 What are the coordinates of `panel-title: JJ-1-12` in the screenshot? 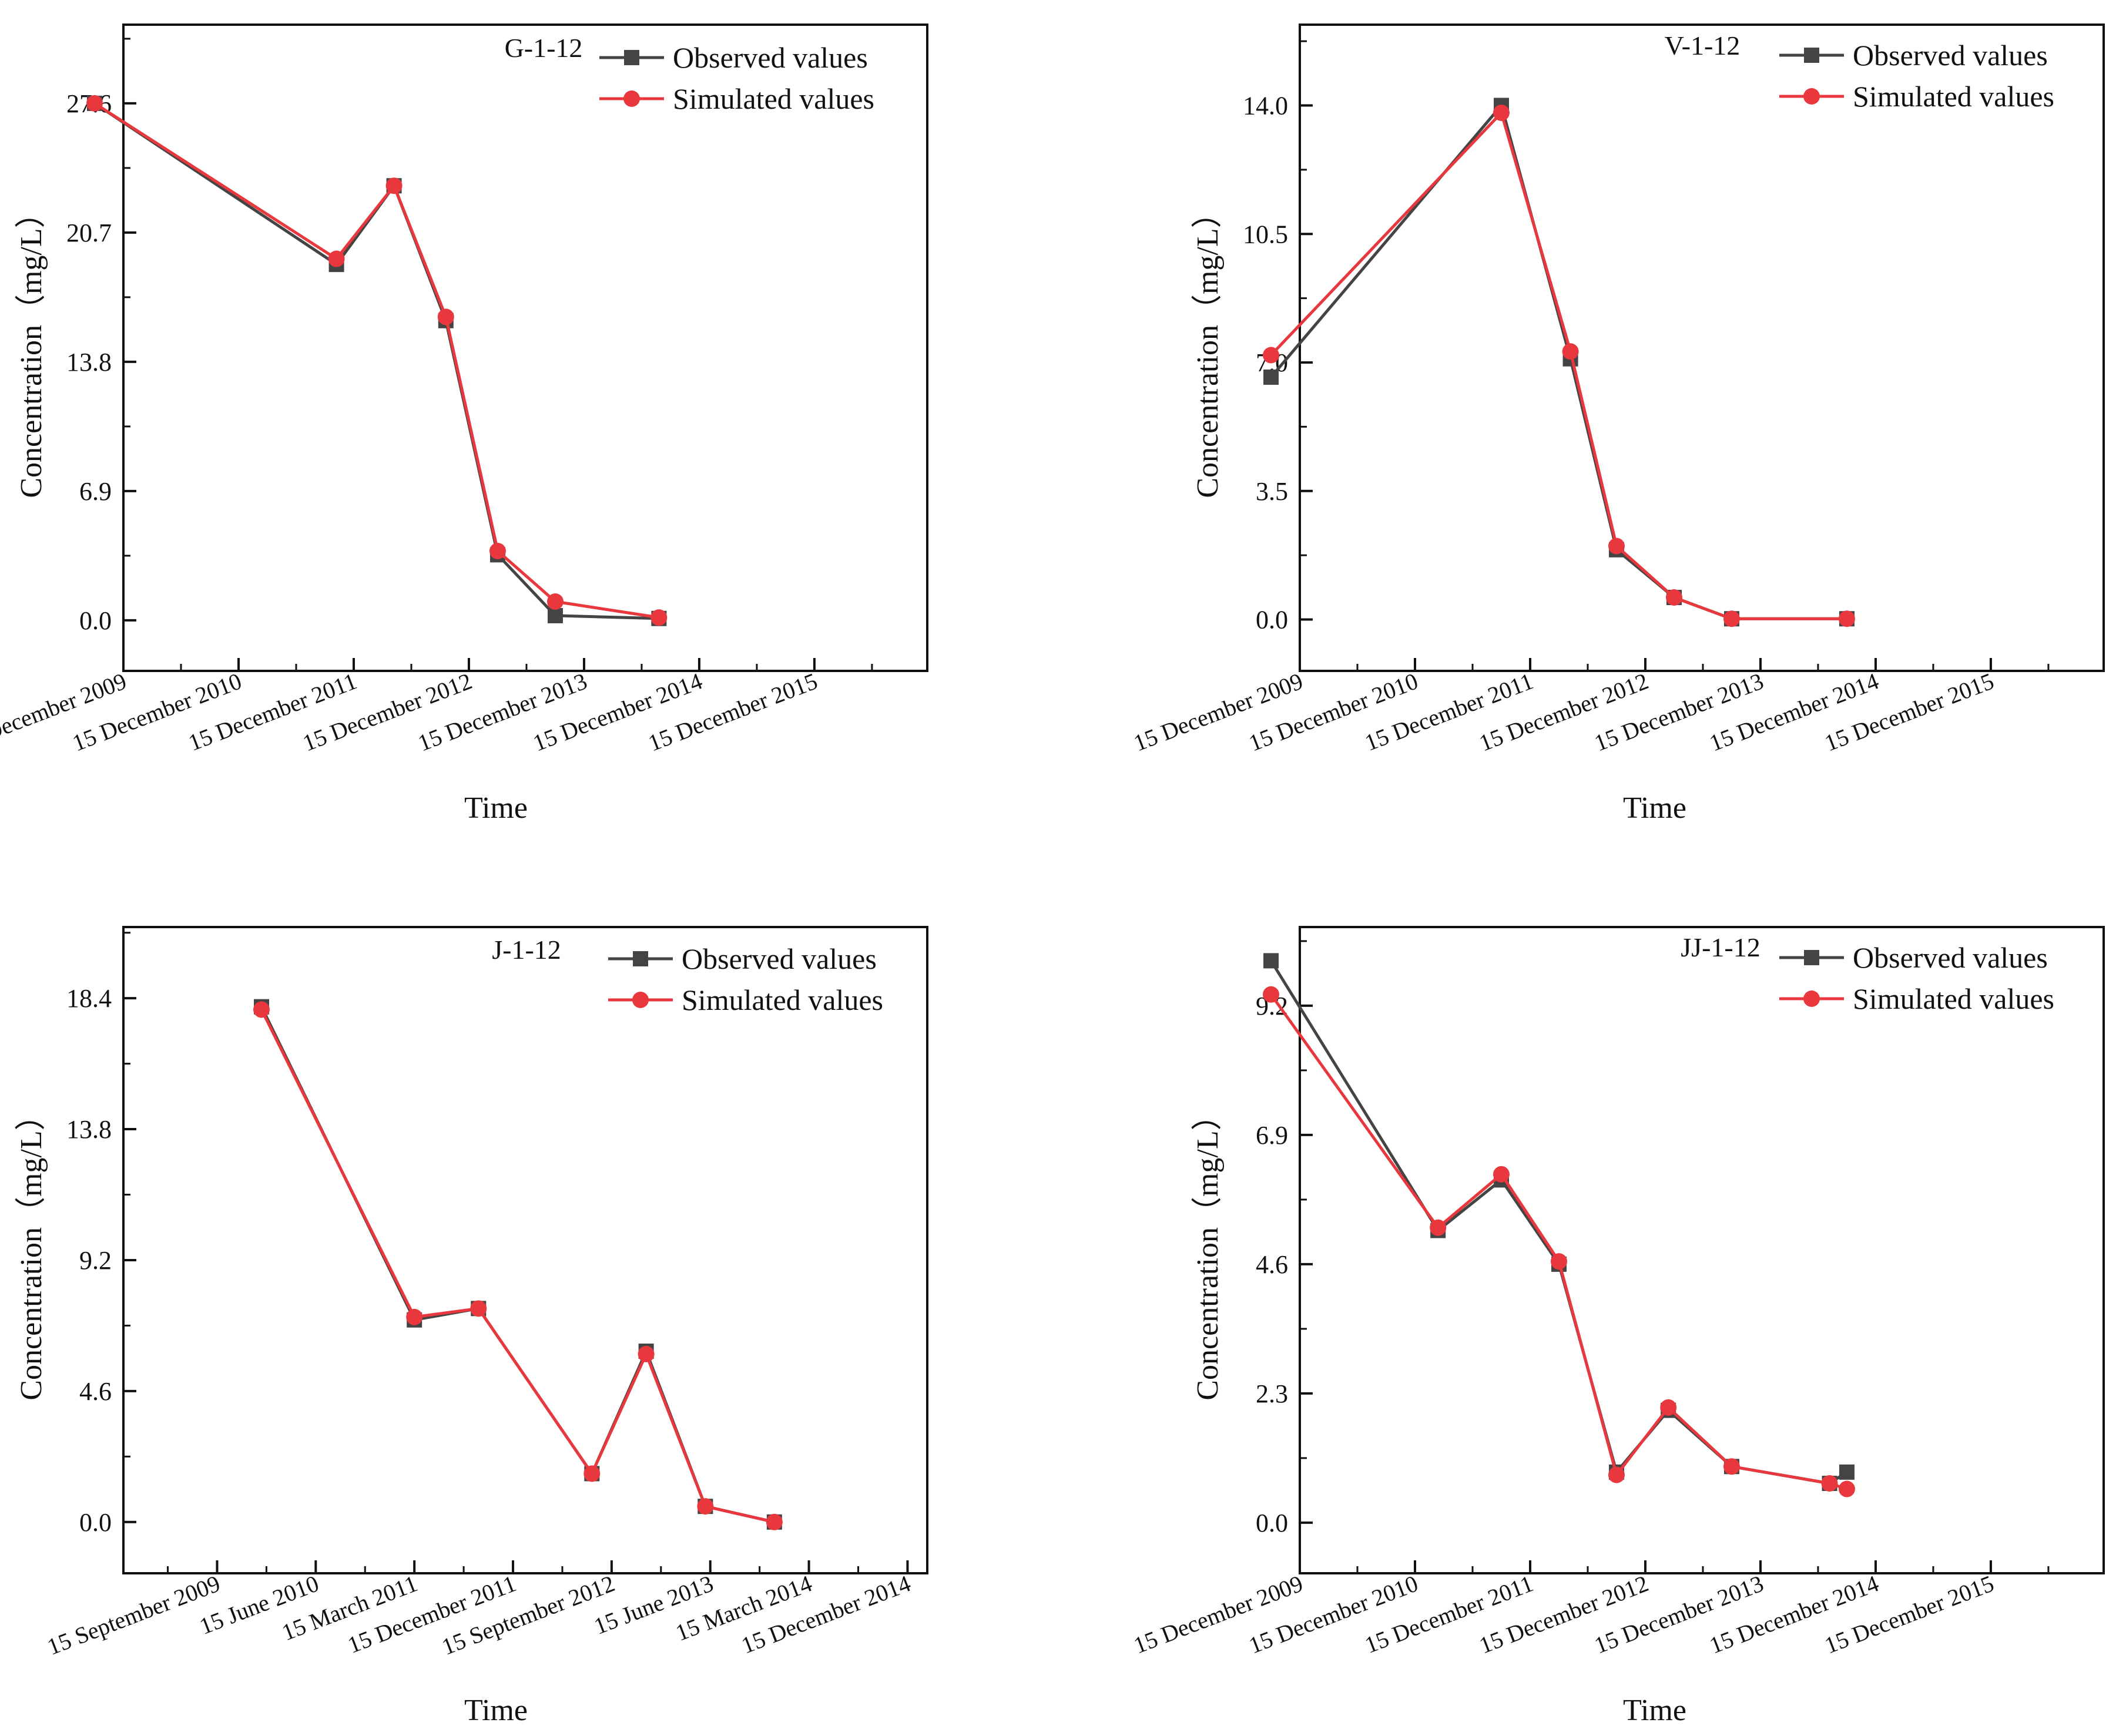 It's located at (1720, 947).